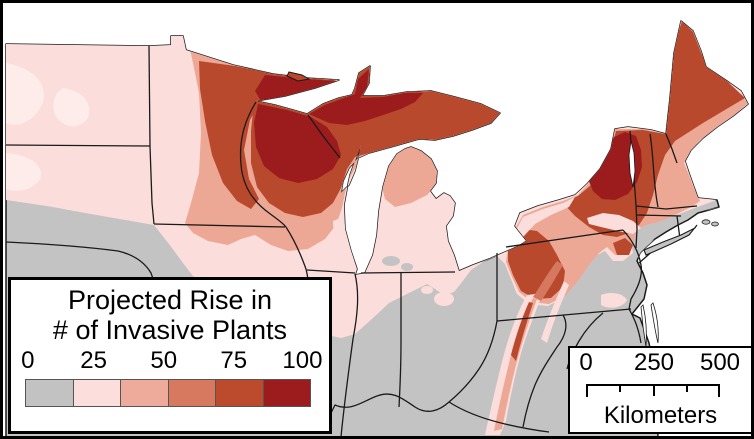 This screenshot has width=754, height=439. I want to click on border-il-in, so click(349, 354).